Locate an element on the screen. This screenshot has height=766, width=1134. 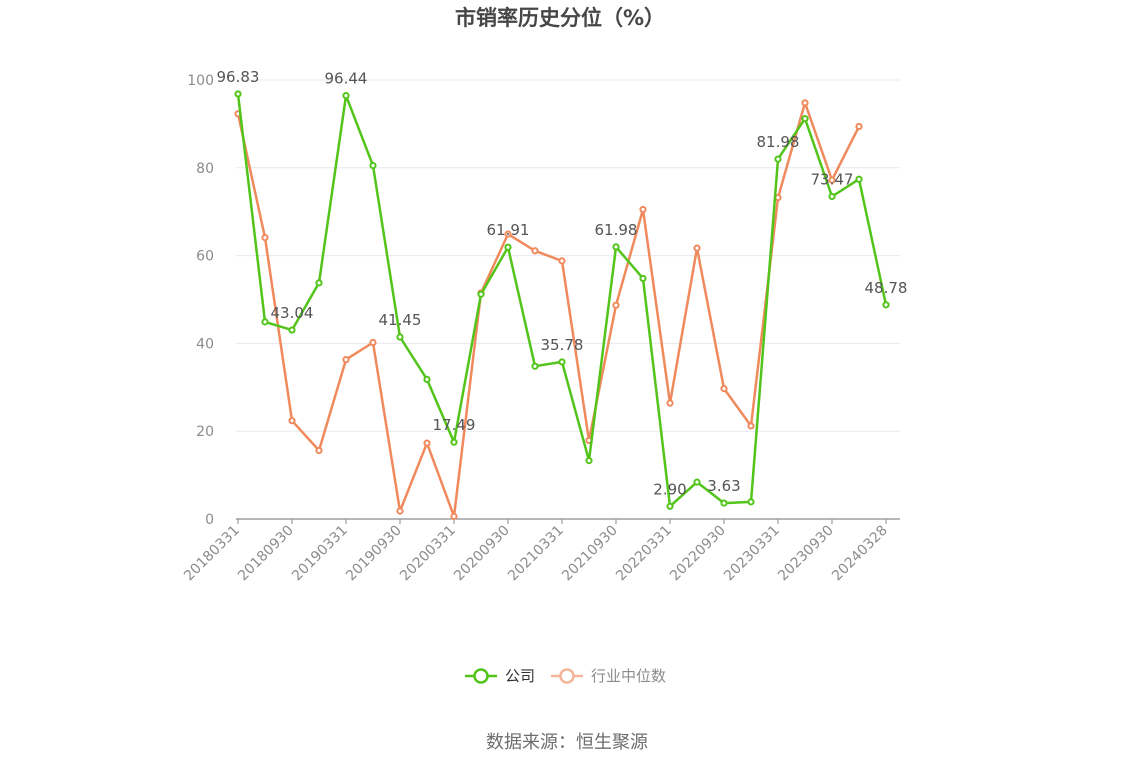
data-label: 73.47 is located at coordinates (832, 179).